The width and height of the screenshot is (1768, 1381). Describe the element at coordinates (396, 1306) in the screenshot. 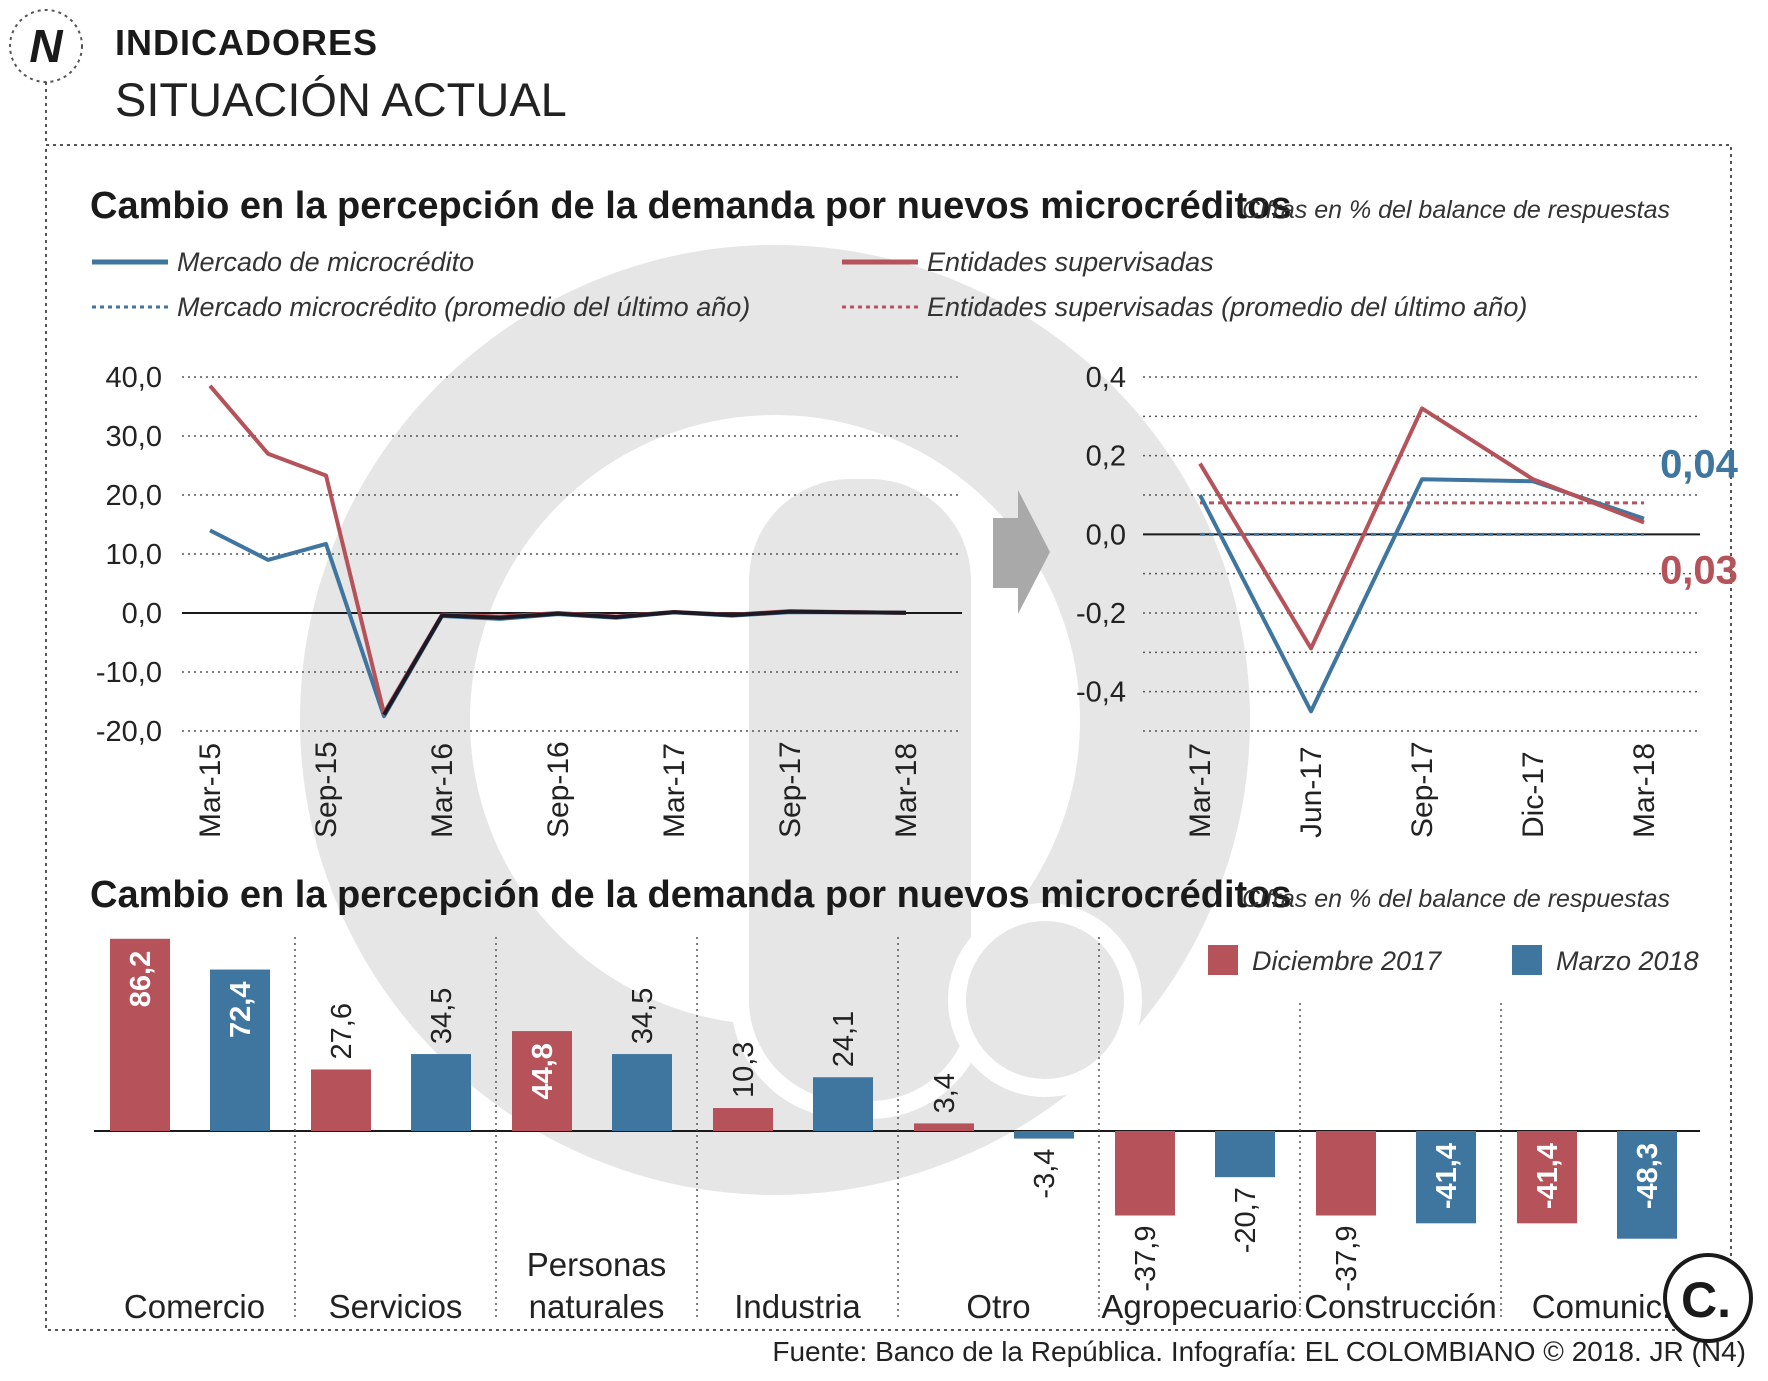

I see `category-label: Servicios` at that location.